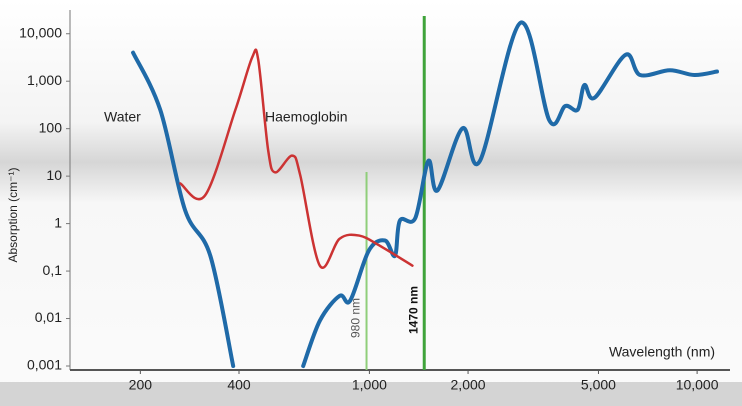 This screenshot has width=742, height=406. Describe the element at coordinates (58, 222) in the screenshot. I see `y-tick-label: 1` at that location.